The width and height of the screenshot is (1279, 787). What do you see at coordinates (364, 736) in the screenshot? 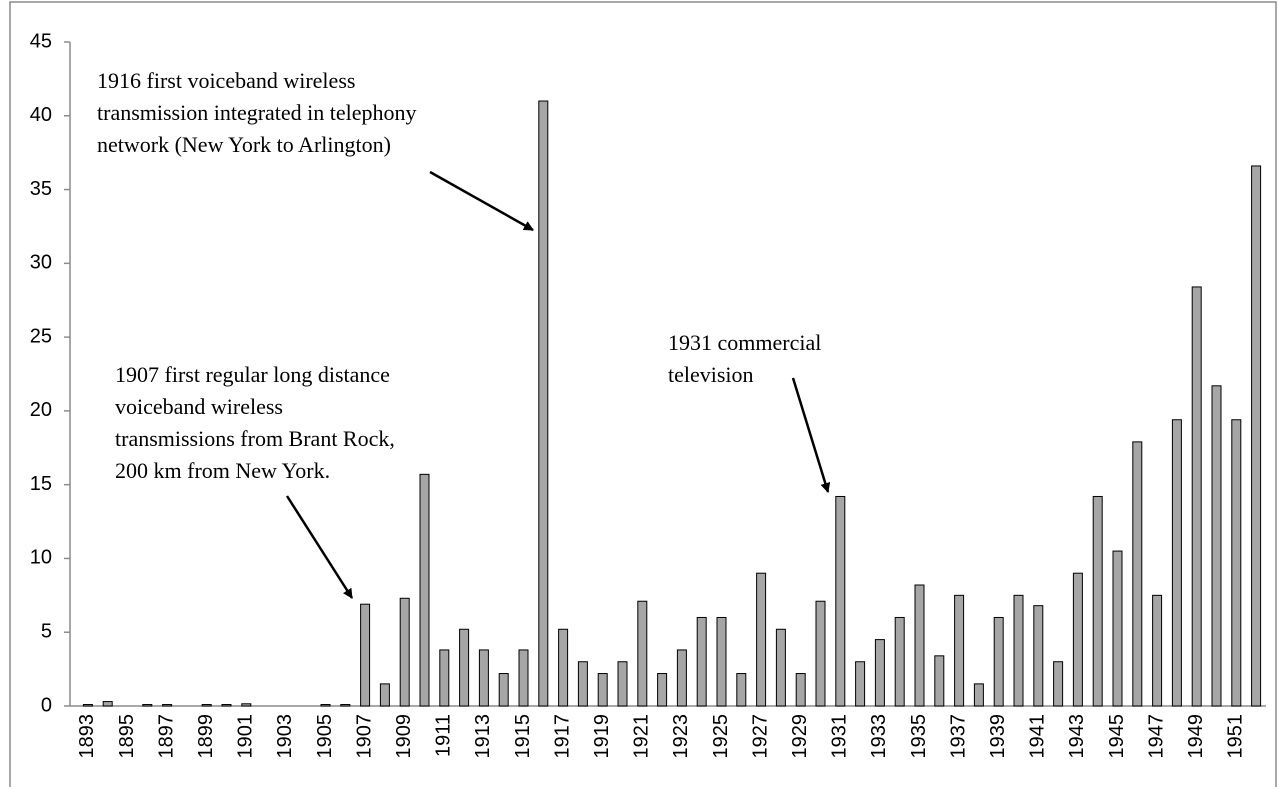
I see `x-tick-label: 1907` at bounding box center [364, 736].